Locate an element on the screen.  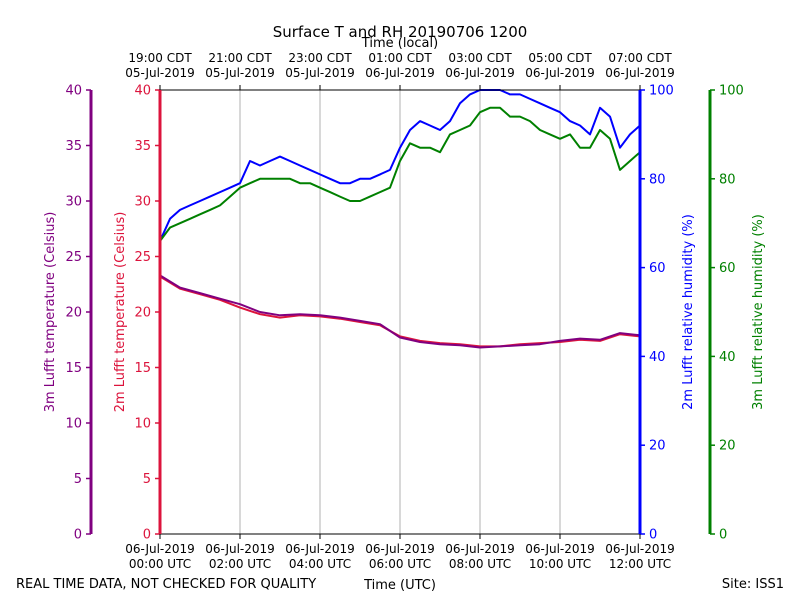
top-tick-time-4: 23:00 CDT is located at coordinates (320, 58).